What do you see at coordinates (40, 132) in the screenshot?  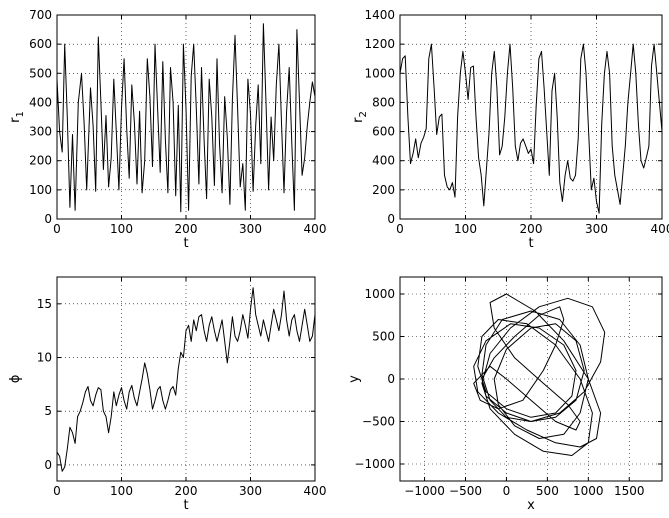 I see `y-tick-label: 300` at bounding box center [40, 132].